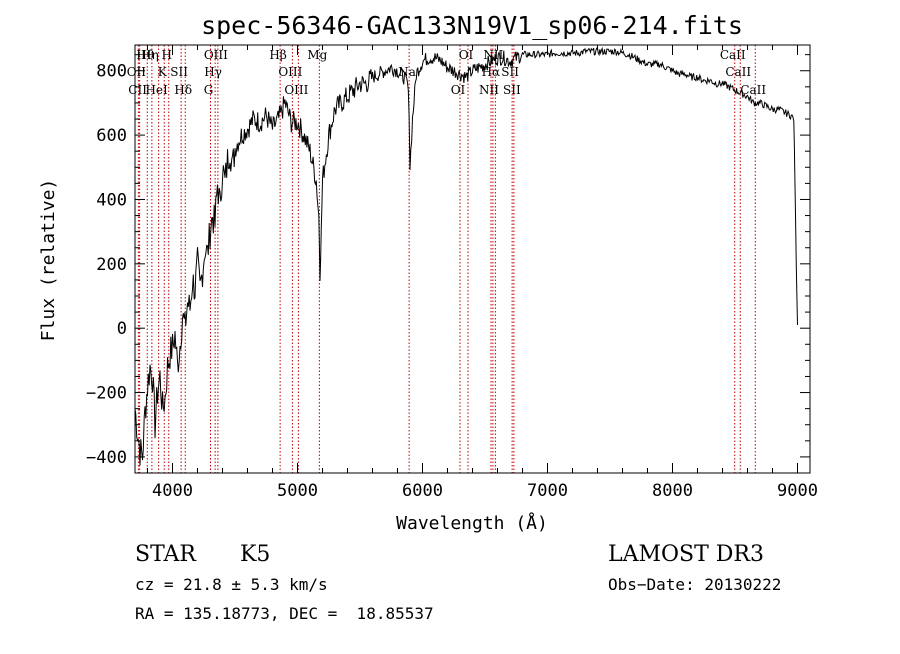 This screenshot has height=654, width=900. Describe the element at coordinates (111, 136) in the screenshot. I see `y-tick-label: 600` at that location.